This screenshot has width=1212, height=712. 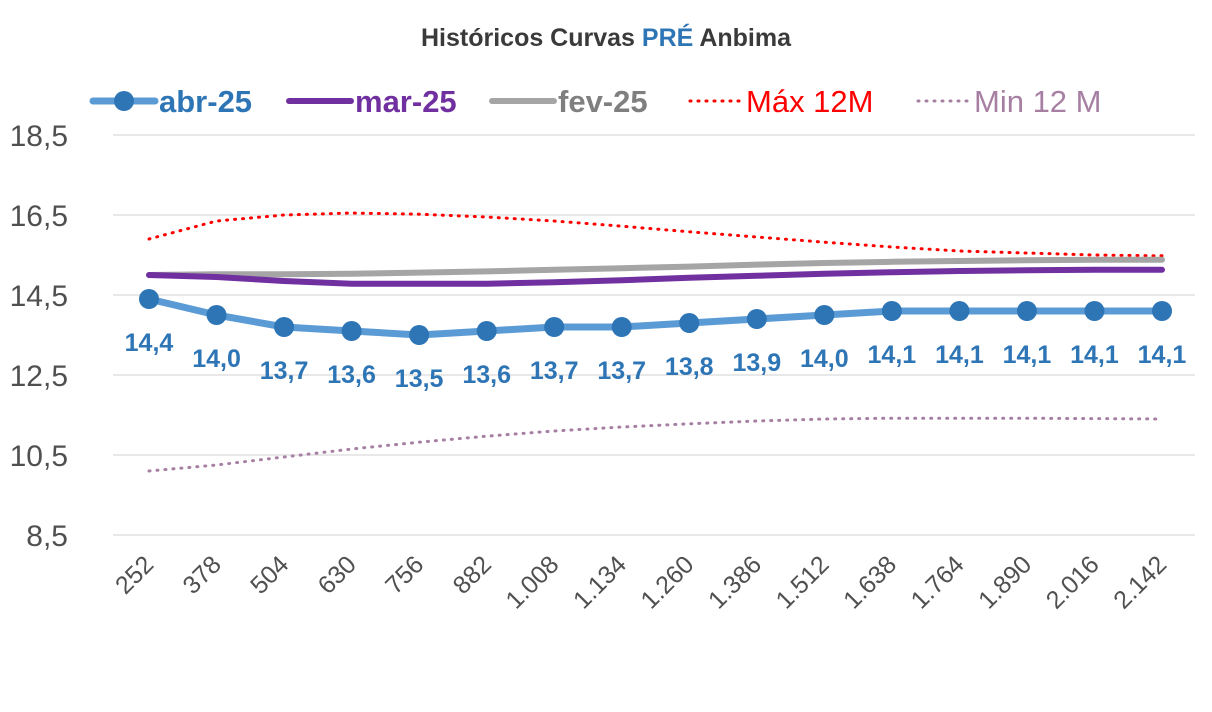 I want to click on series-line-m-x-12m, so click(x=655, y=234).